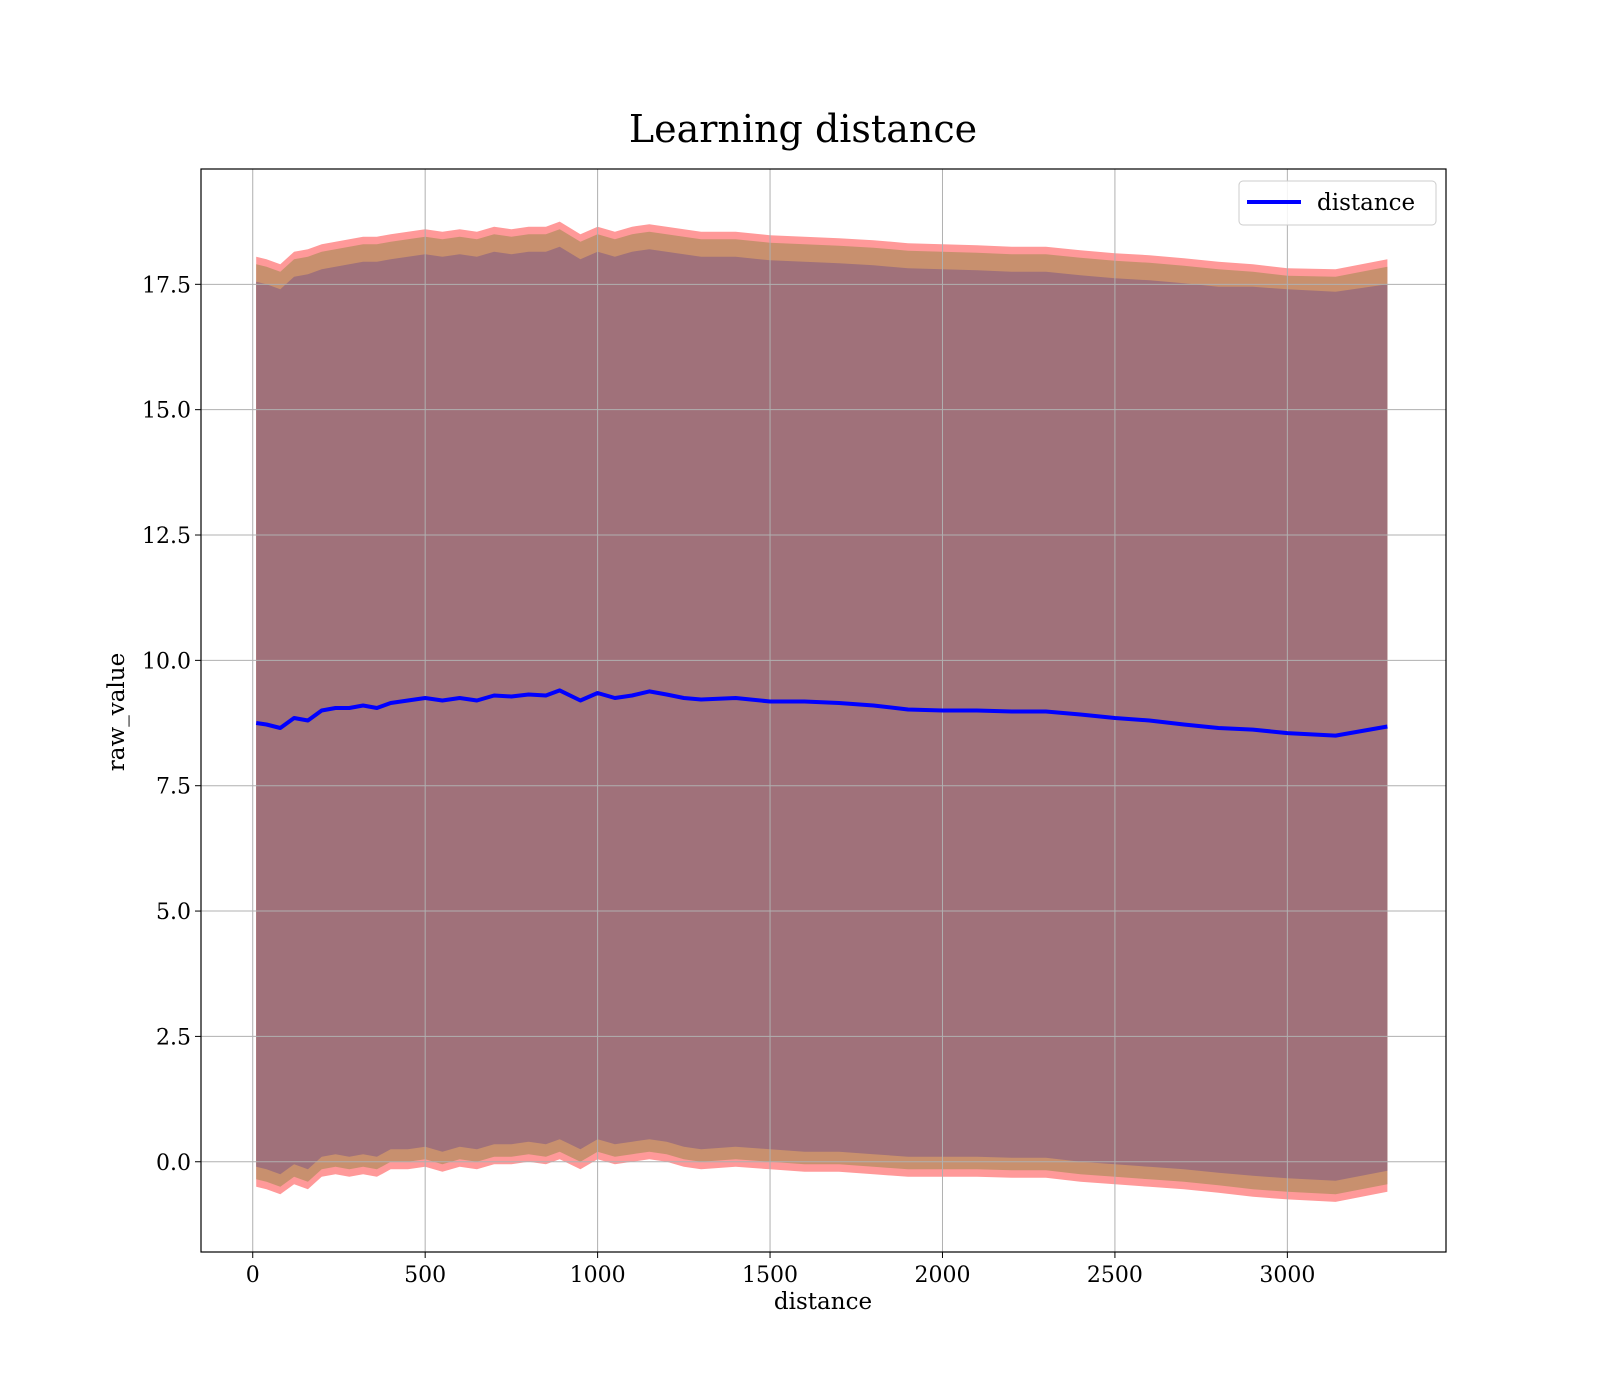 The width and height of the screenshot is (1600, 1400). Describe the element at coordinates (173, 1037) in the screenshot. I see `y-tick-label-1: 2.5` at that location.